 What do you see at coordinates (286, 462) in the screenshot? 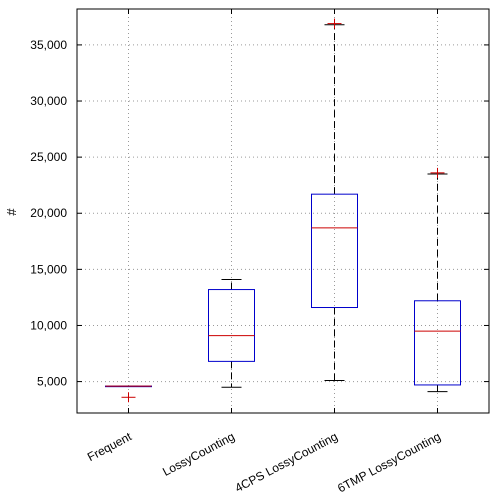
I see `x-tick-label: 4CPS LossyCounting` at bounding box center [286, 462].